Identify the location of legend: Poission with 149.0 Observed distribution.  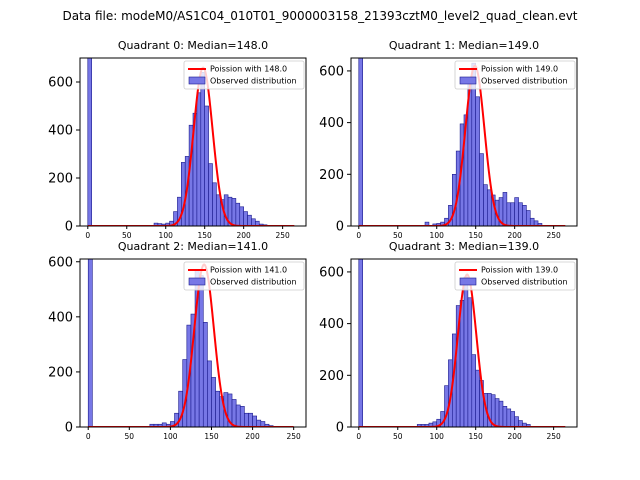
(515, 75).